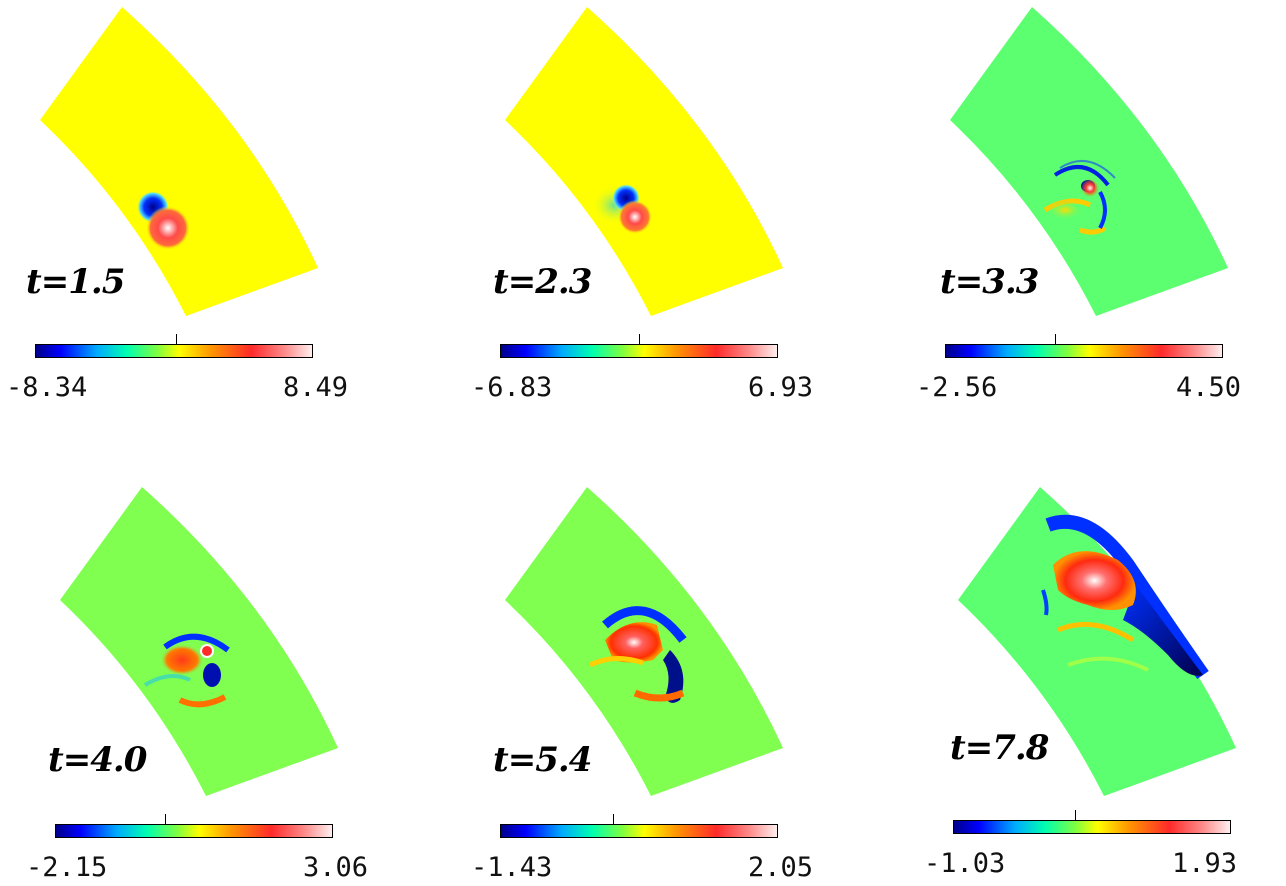  I want to click on time-label: t=1.5, so click(75, 282).